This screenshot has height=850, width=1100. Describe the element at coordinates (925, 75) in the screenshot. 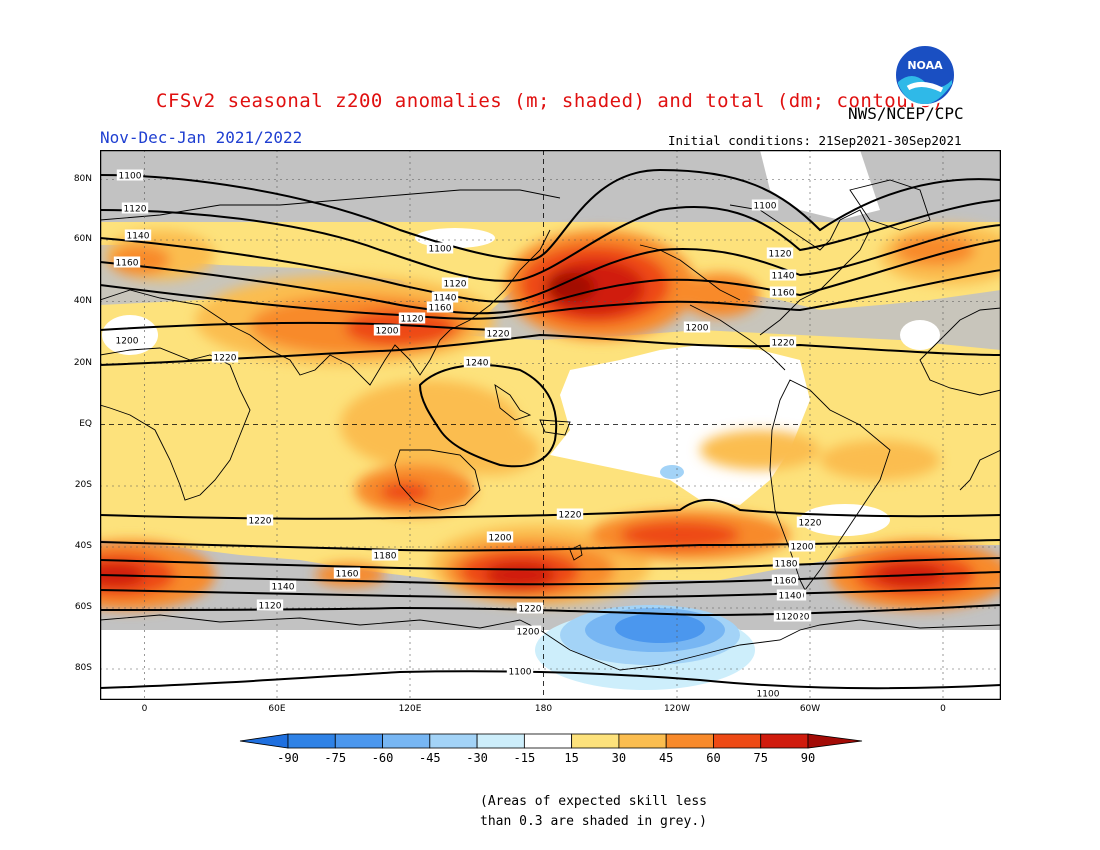

I see `noaa-logo: NOAA` at that location.